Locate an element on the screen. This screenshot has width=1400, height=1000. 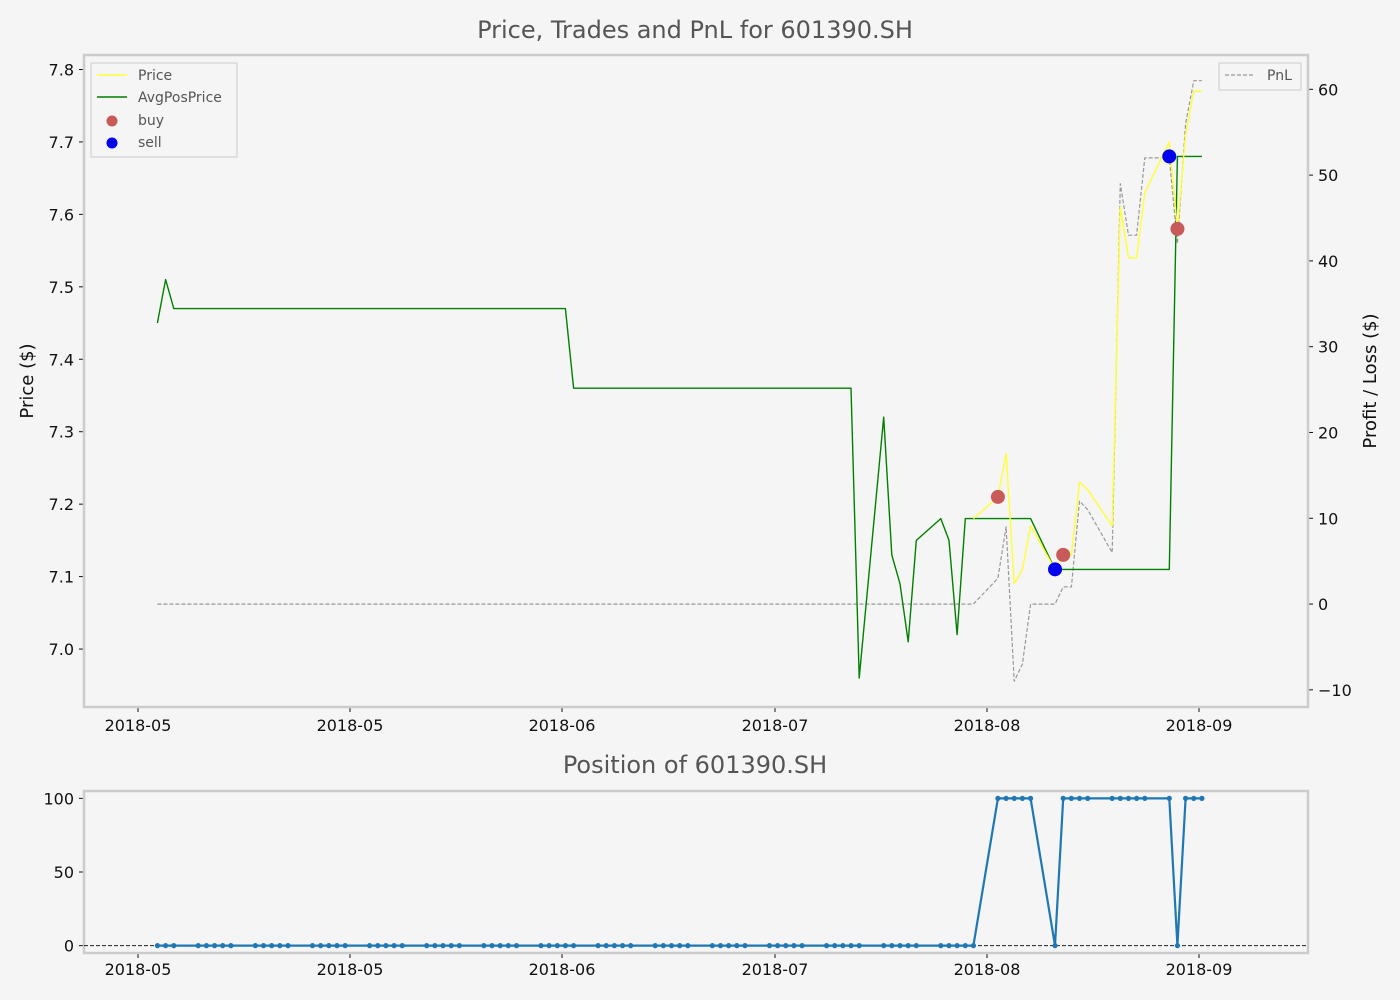
legend-buy-label: buy is located at coordinates (151, 121).